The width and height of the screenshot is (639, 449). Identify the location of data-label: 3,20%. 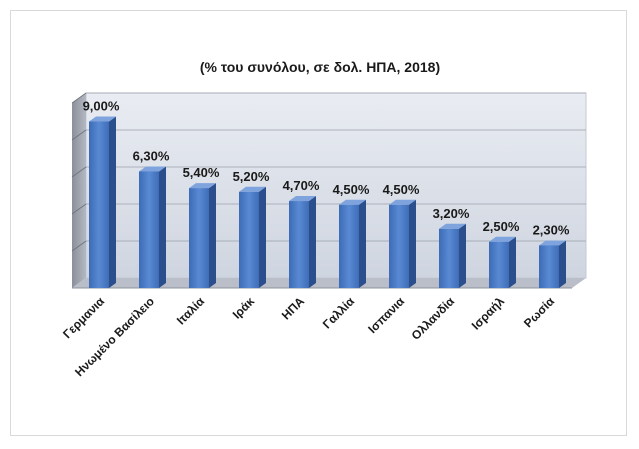
(451, 213).